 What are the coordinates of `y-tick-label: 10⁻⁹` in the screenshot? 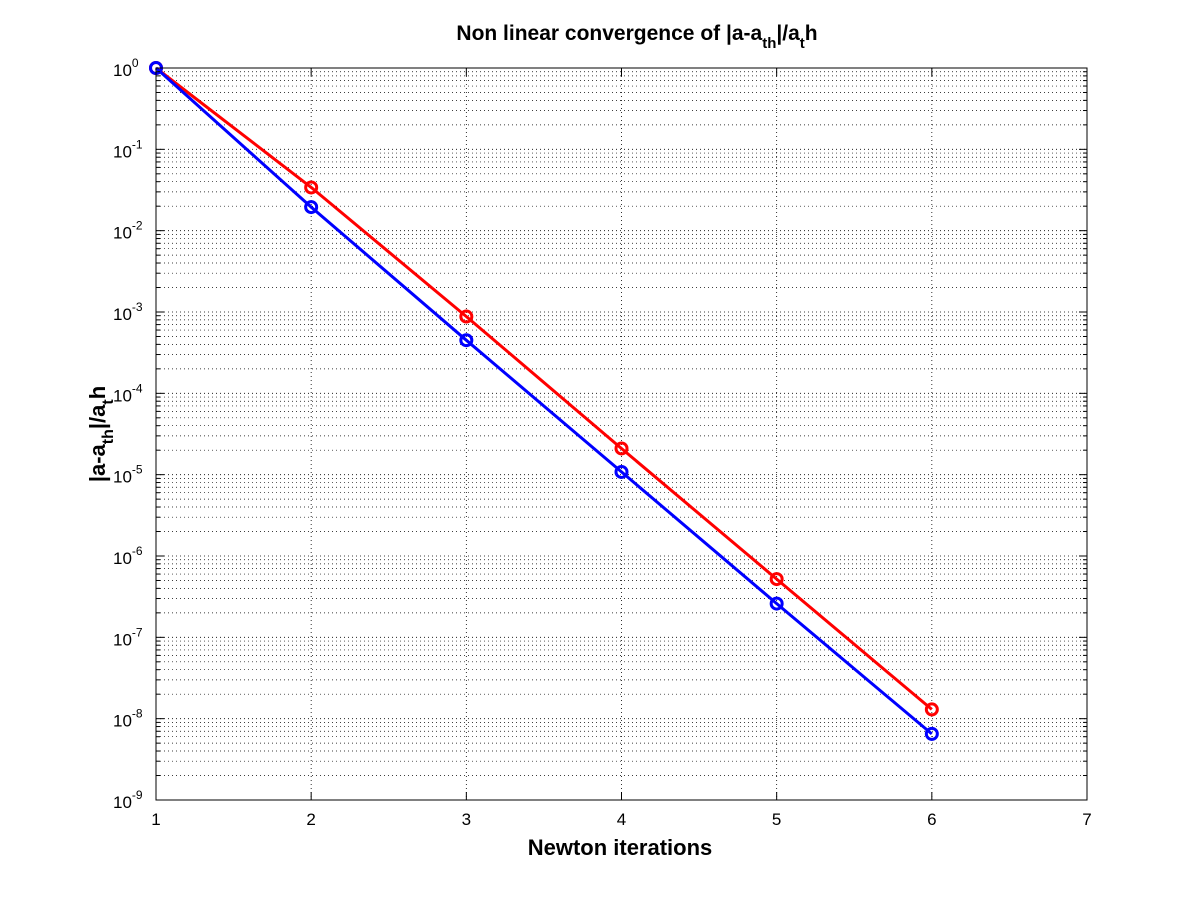 It's located at (128, 800).